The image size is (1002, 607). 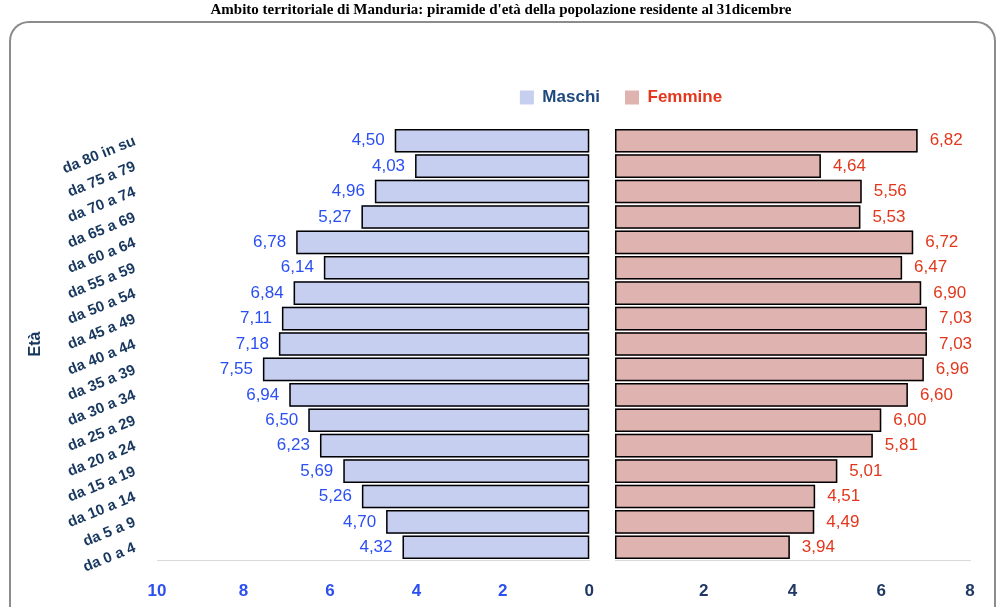 What do you see at coordinates (335, 496) in the screenshot?
I see `data-label: 5,26` at bounding box center [335, 496].